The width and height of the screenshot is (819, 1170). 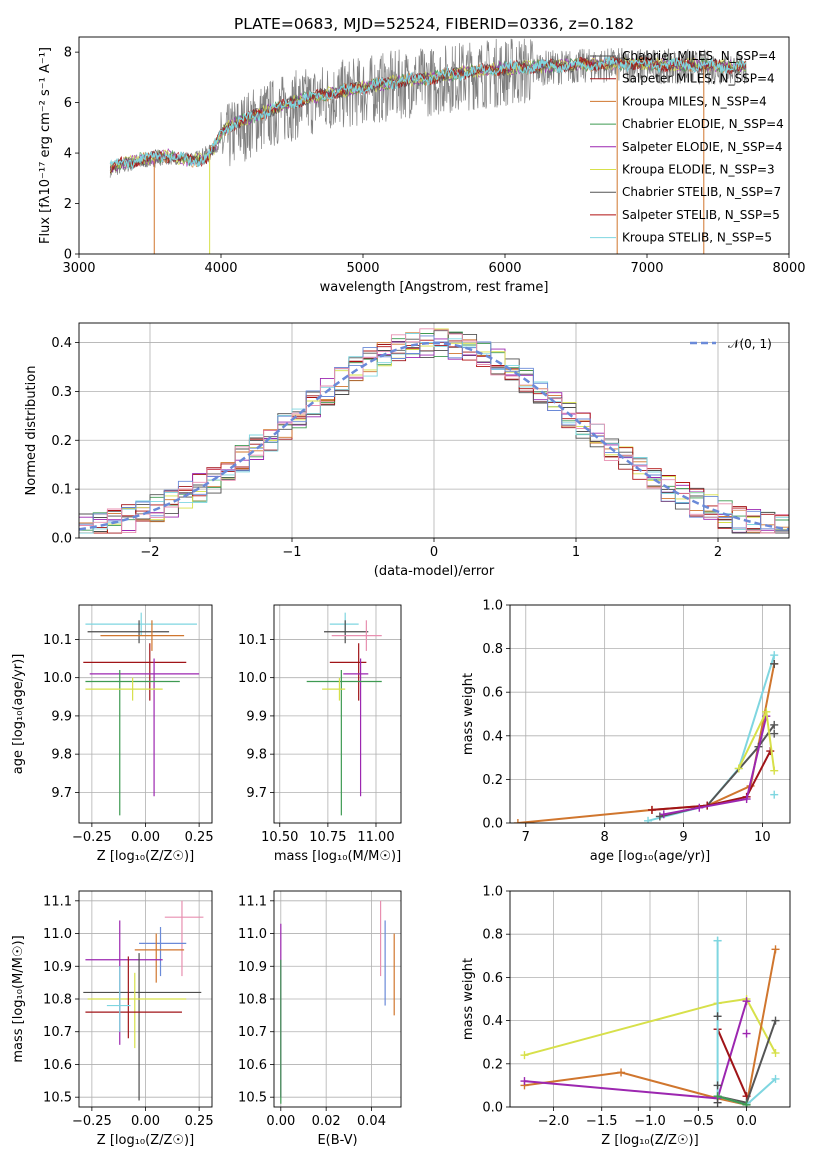 I want to click on x-tick-label: 0, so click(x=434, y=552).